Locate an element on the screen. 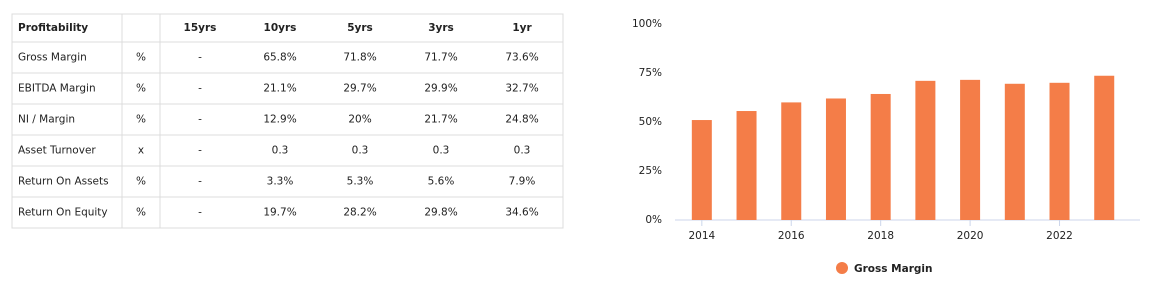 The image size is (1149, 283). table-cell: 28.2% is located at coordinates (359, 213).